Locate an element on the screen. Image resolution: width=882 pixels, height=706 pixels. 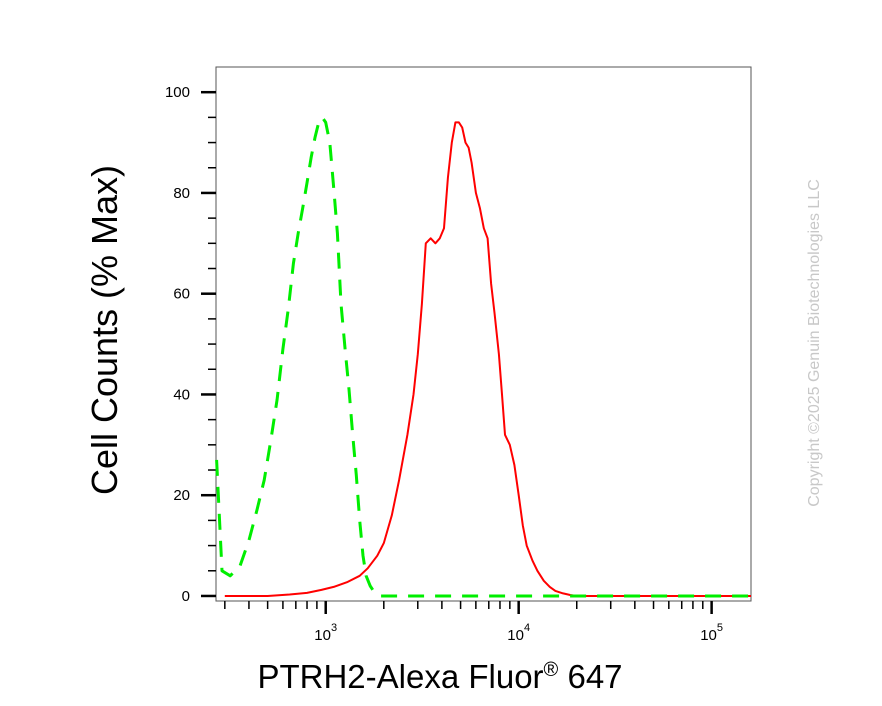
x-axis-title-main: PTRH2-Alexa Fluor is located at coordinates (400, 676).